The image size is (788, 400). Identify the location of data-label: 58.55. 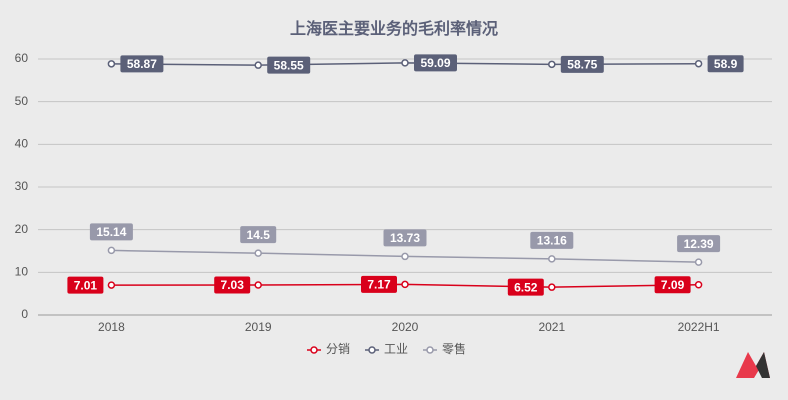
(289, 65).